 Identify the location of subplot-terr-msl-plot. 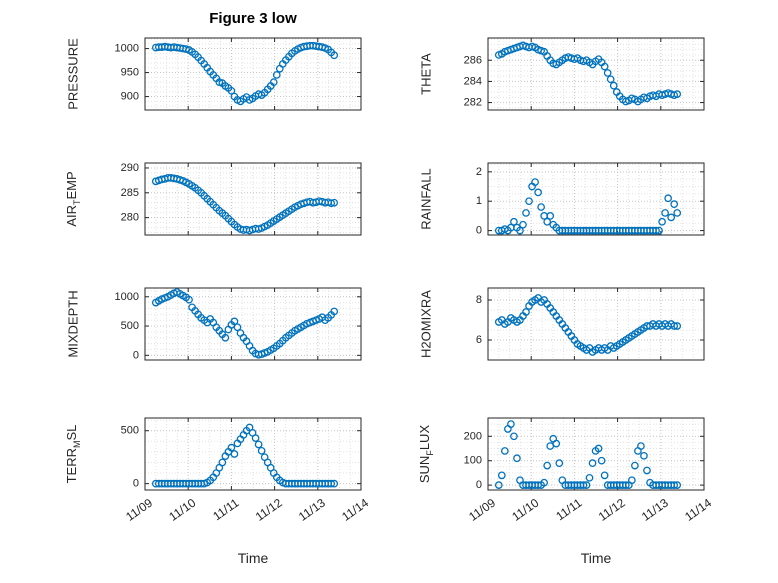
(229, 476).